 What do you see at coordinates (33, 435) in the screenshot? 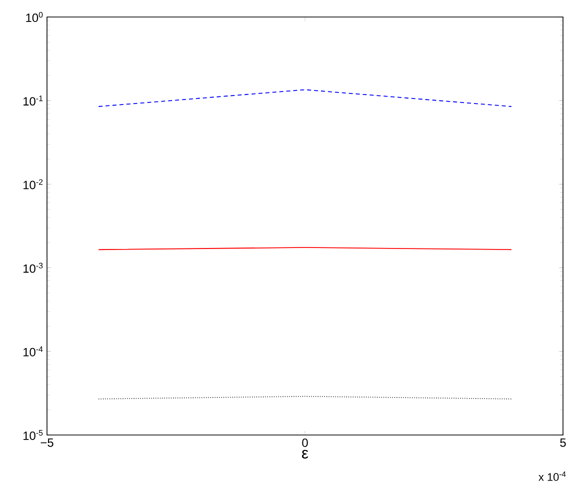
I see `y-tick-label: 10$^{-5}$` at bounding box center [33, 435].